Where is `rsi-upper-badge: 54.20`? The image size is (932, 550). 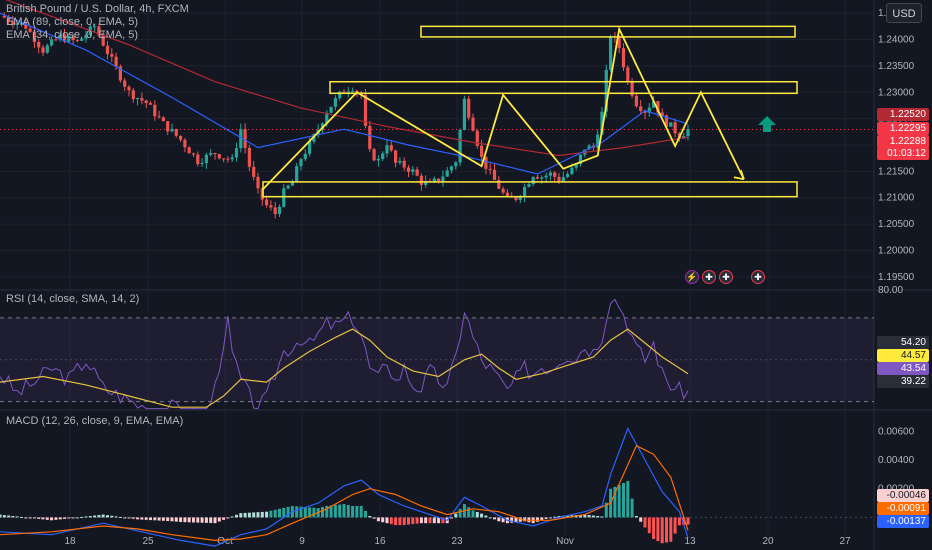
rsi-upper-badge: 54.20 is located at coordinates (903, 342).